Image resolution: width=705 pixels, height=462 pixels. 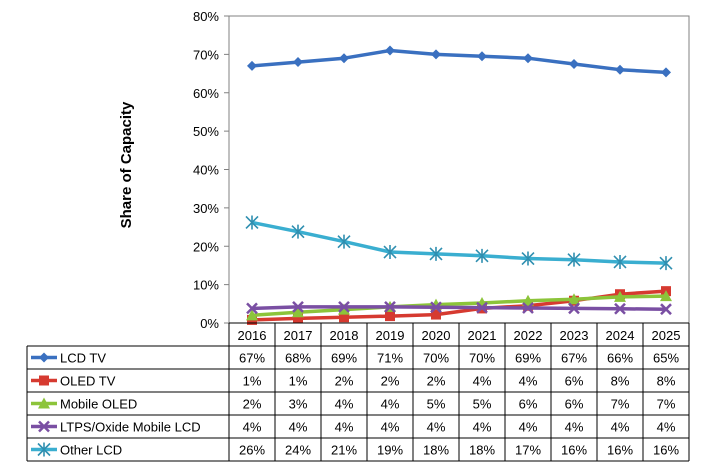 I want to click on x-tick-label: 2019, so click(x=390, y=335).